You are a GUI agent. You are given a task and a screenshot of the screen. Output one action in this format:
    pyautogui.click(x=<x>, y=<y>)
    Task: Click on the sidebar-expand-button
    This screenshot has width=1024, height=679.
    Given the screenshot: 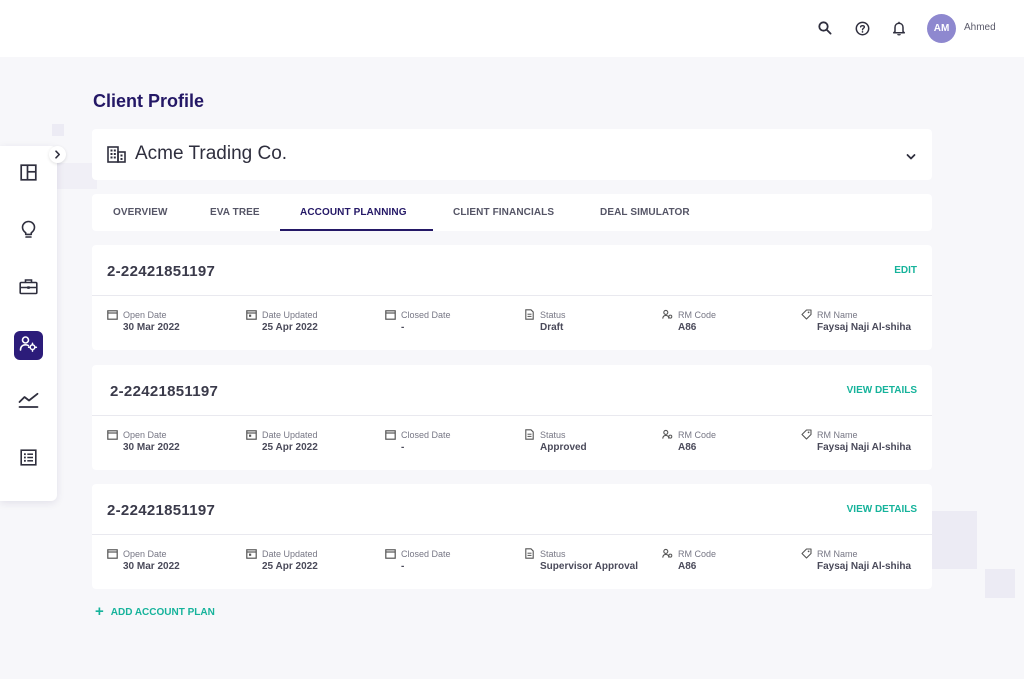 What is the action you would take?
    pyautogui.click(x=57, y=154)
    